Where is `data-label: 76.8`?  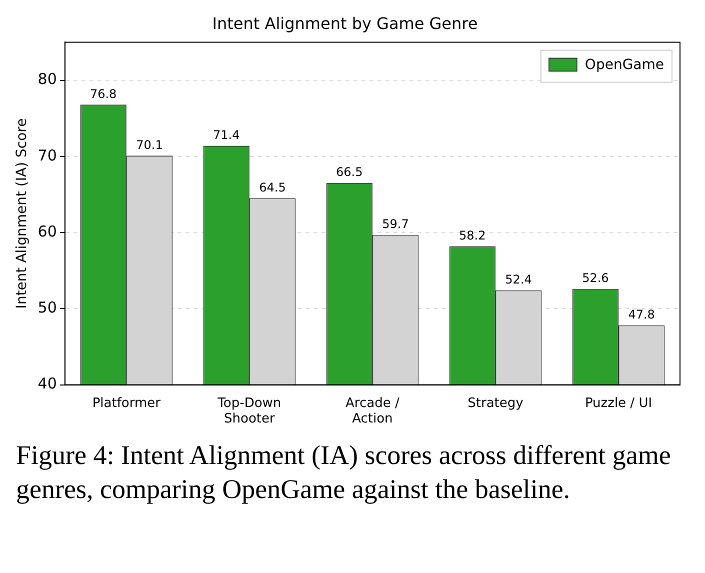 data-label: 76.8 is located at coordinates (103, 93).